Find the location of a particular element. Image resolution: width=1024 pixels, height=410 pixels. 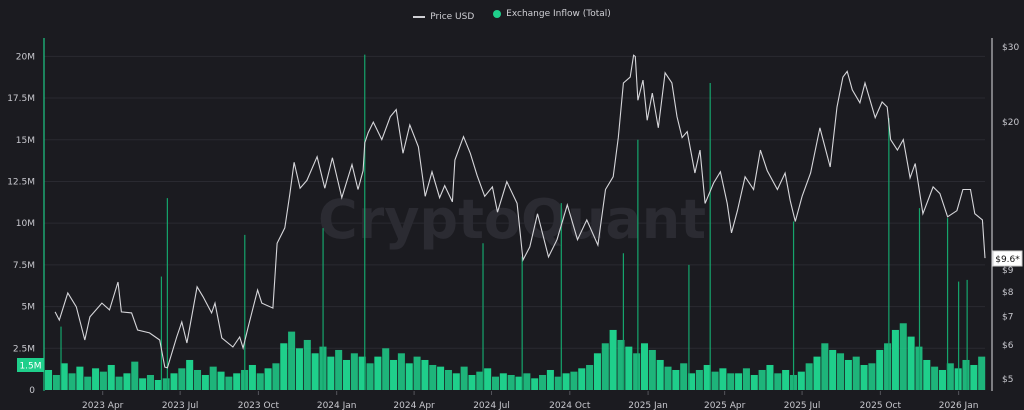

left-tick-label: 7.5M is located at coordinates (24, 266).